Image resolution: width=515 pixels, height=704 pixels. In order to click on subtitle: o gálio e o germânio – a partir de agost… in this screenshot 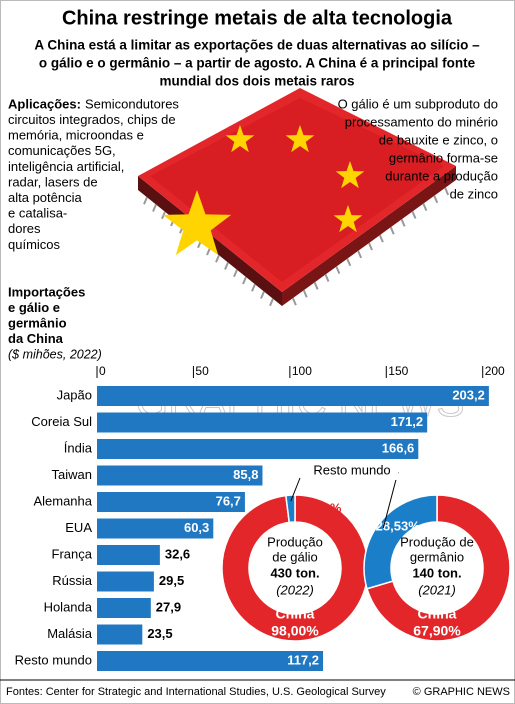, I will do `click(257, 63)`.